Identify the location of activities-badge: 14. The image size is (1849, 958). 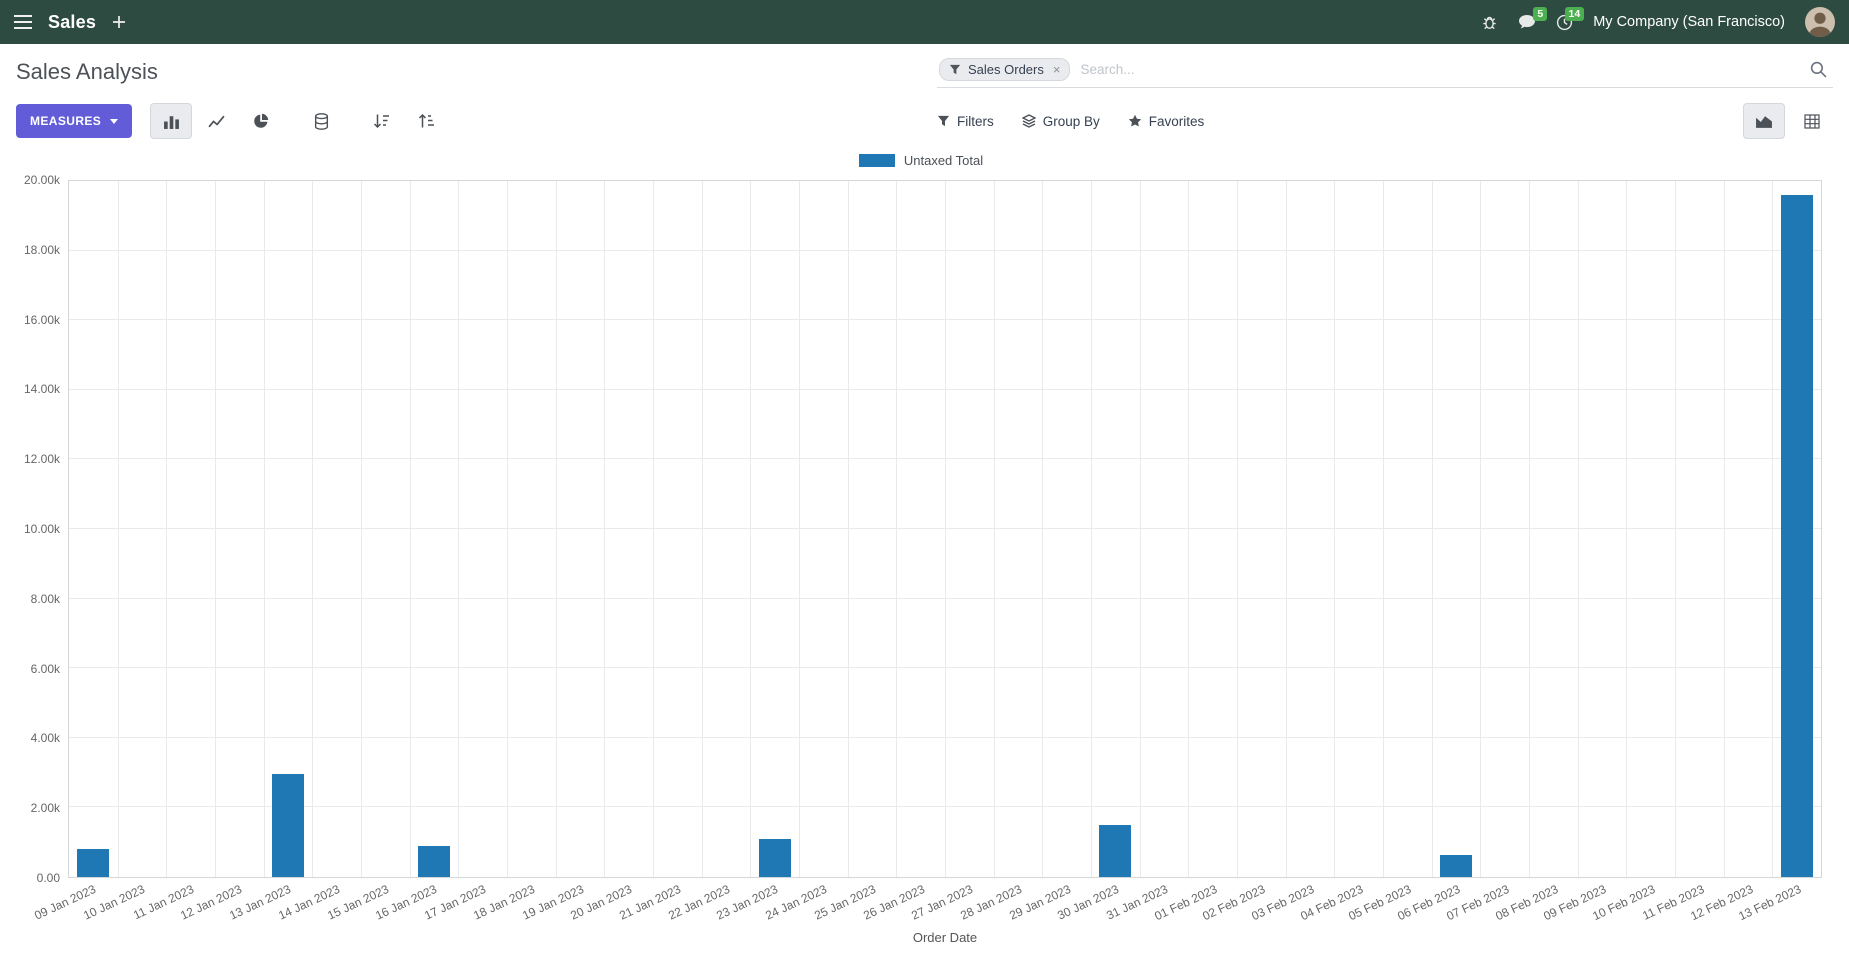
(1574, 13).